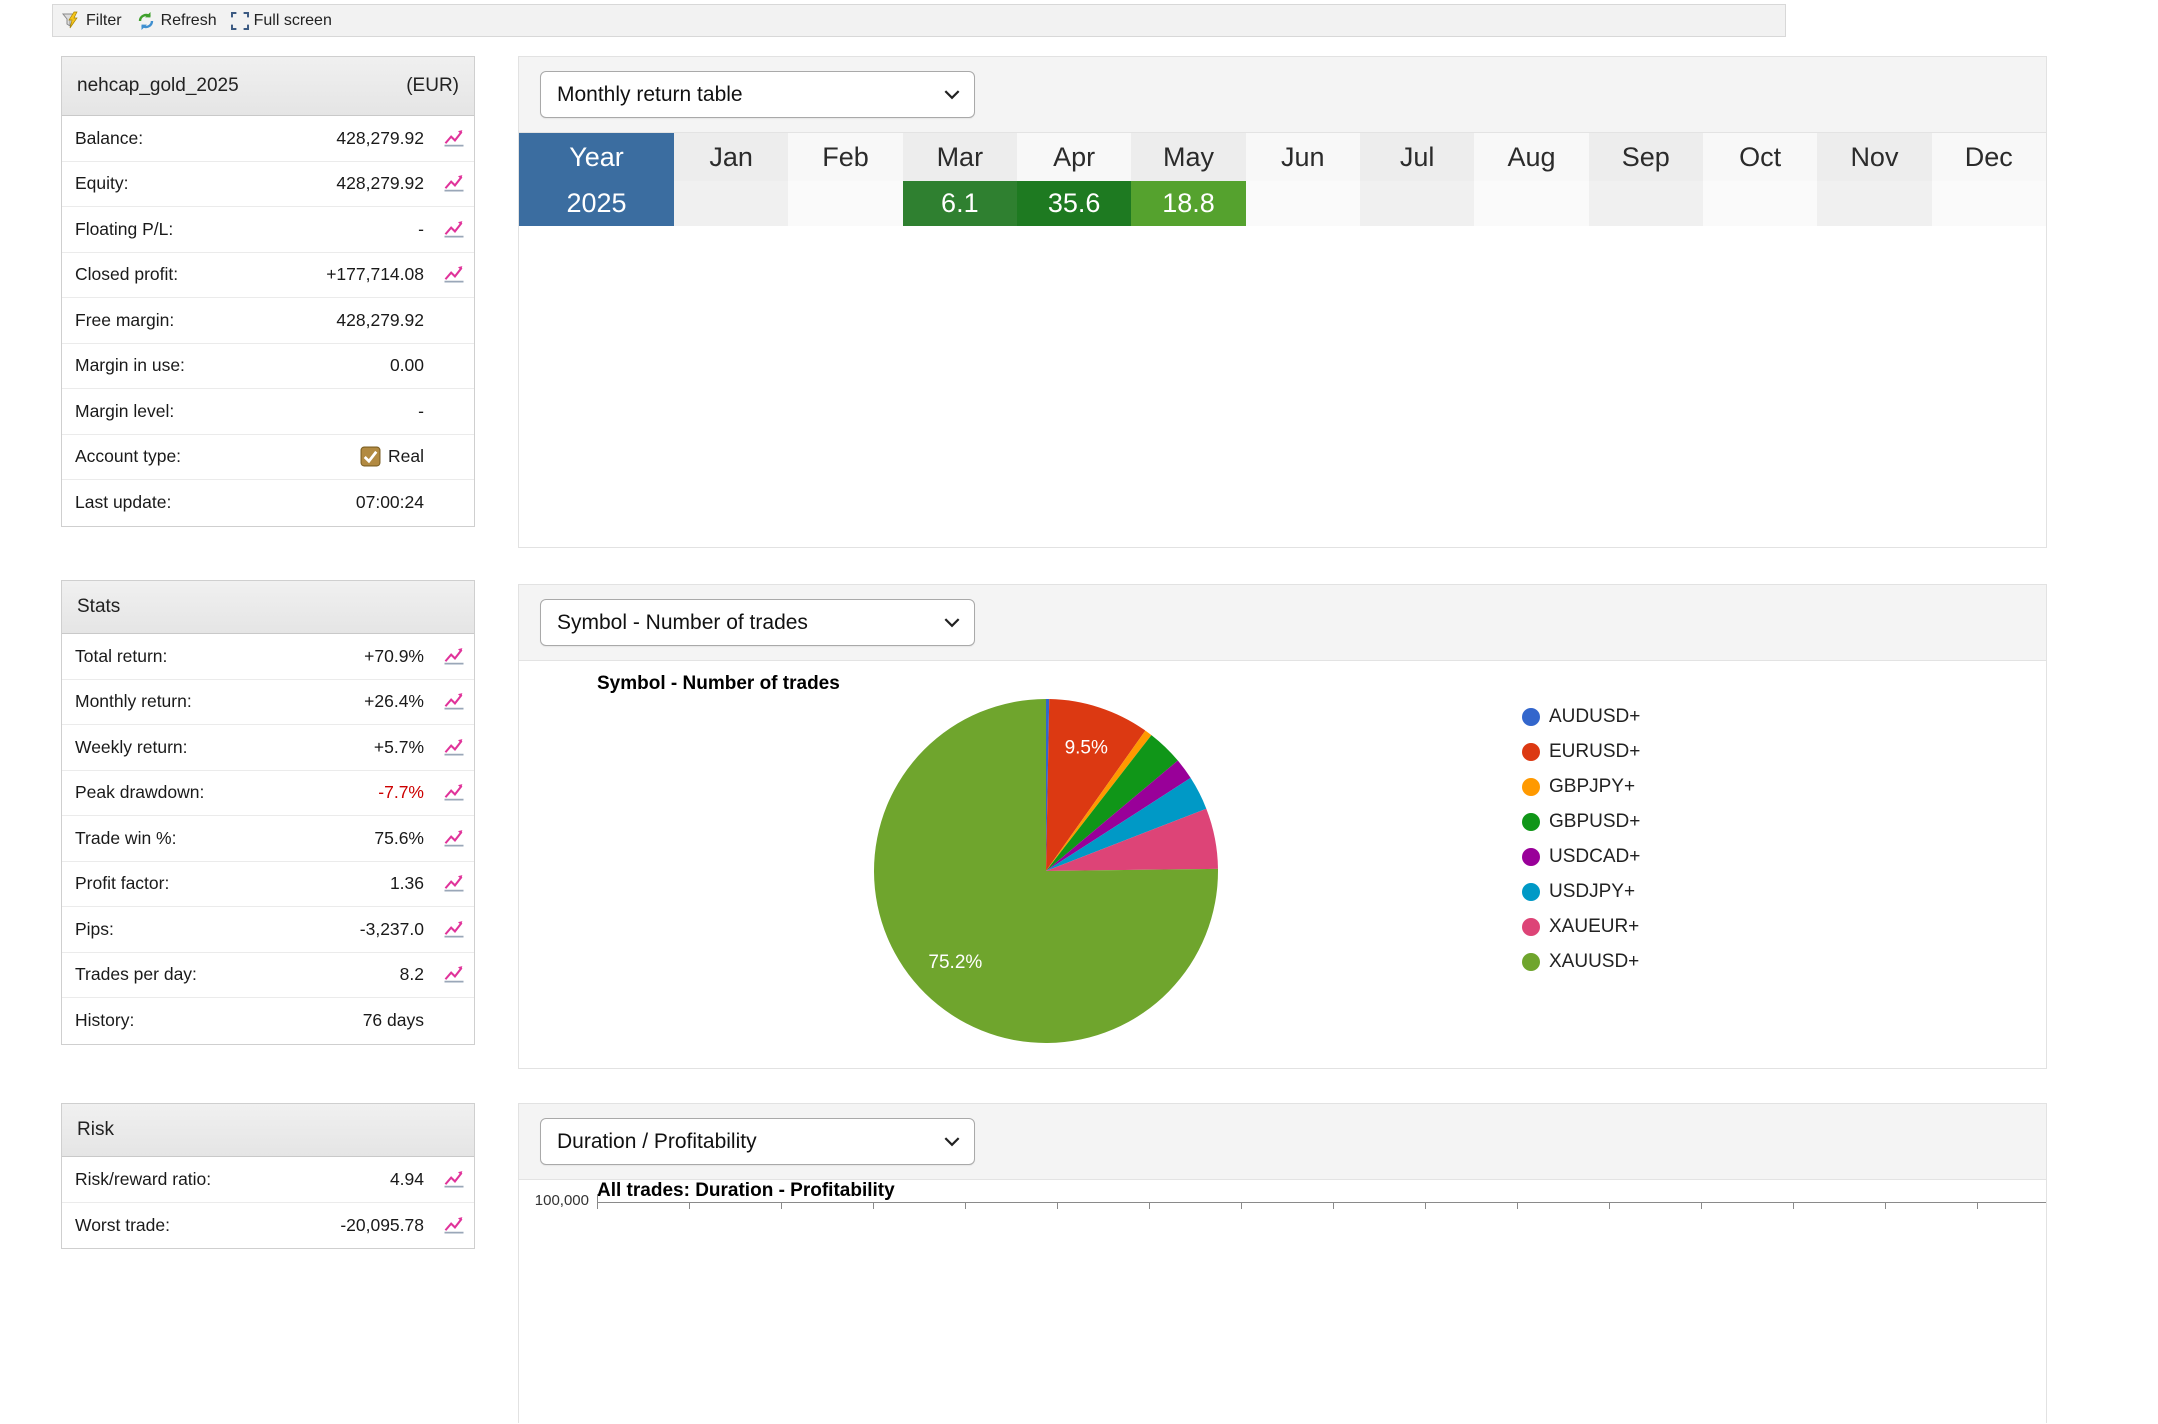  I want to click on year-cell: 2025, so click(596, 203).